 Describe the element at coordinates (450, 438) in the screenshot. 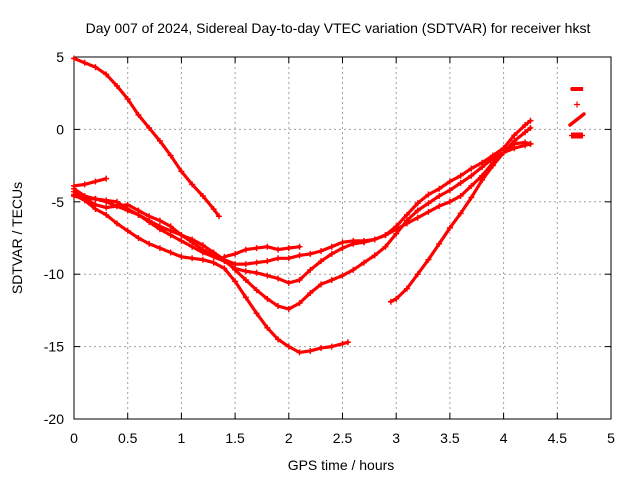

I see `x-tick-label: 3.5` at that location.